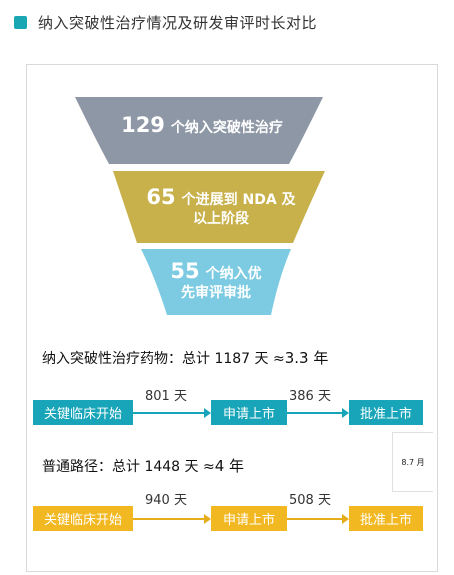  I want to click on funnel-stage-1-label: 个纳入突破性治疗, so click(226, 128).